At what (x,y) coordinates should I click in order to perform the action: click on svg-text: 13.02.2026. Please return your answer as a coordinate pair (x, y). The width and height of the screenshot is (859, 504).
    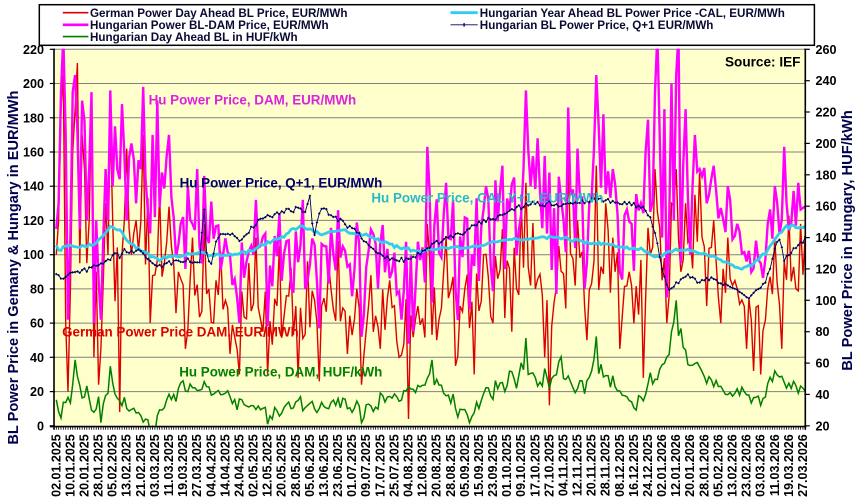
    Looking at the image, I should click on (733, 465).